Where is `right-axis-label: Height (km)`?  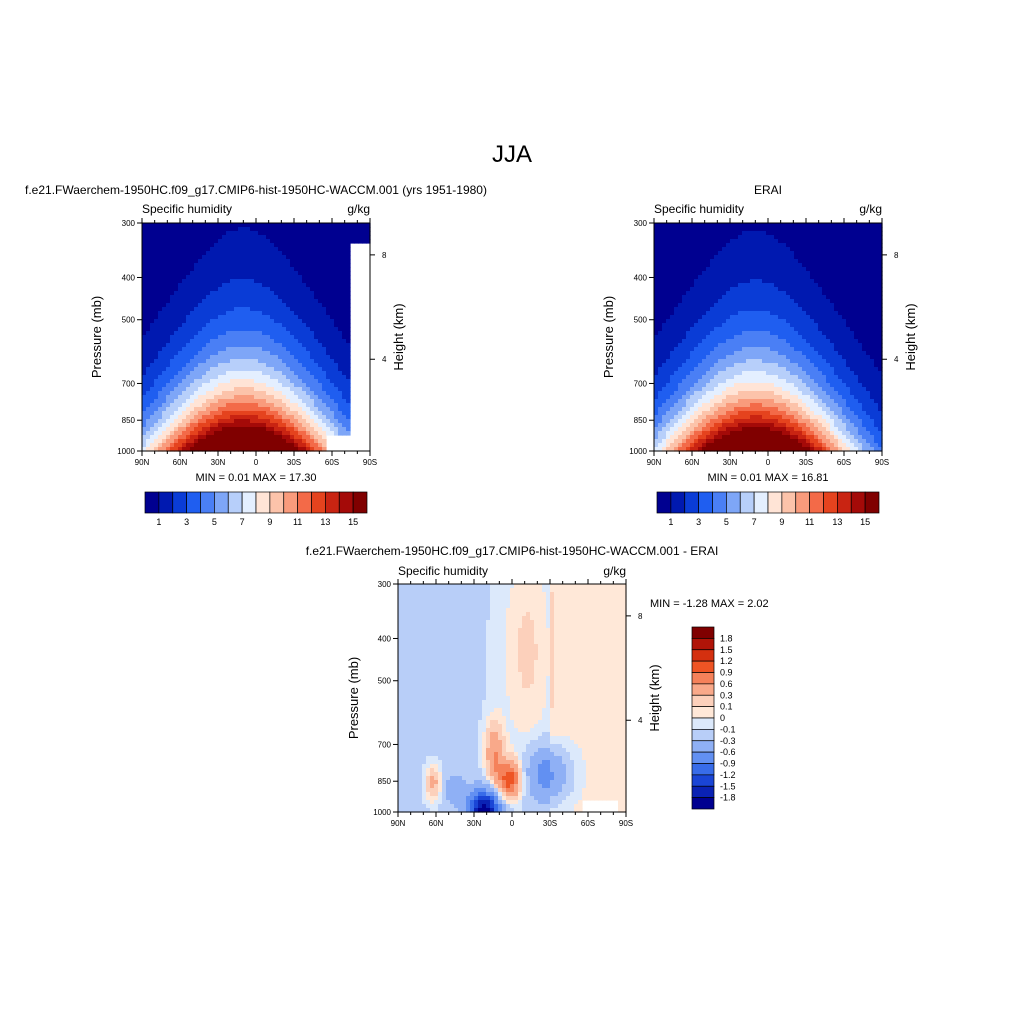
right-axis-label: Height (km) is located at coordinates (910, 336).